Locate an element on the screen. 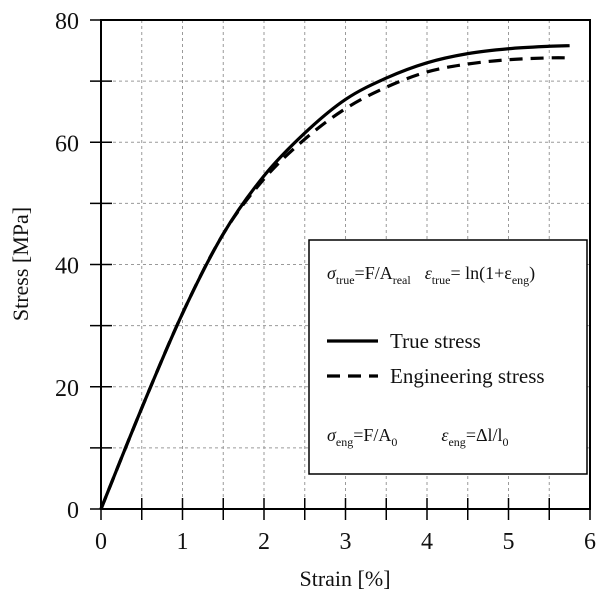 The image size is (614, 590). y-tick-label: 40 is located at coordinates (67, 267).